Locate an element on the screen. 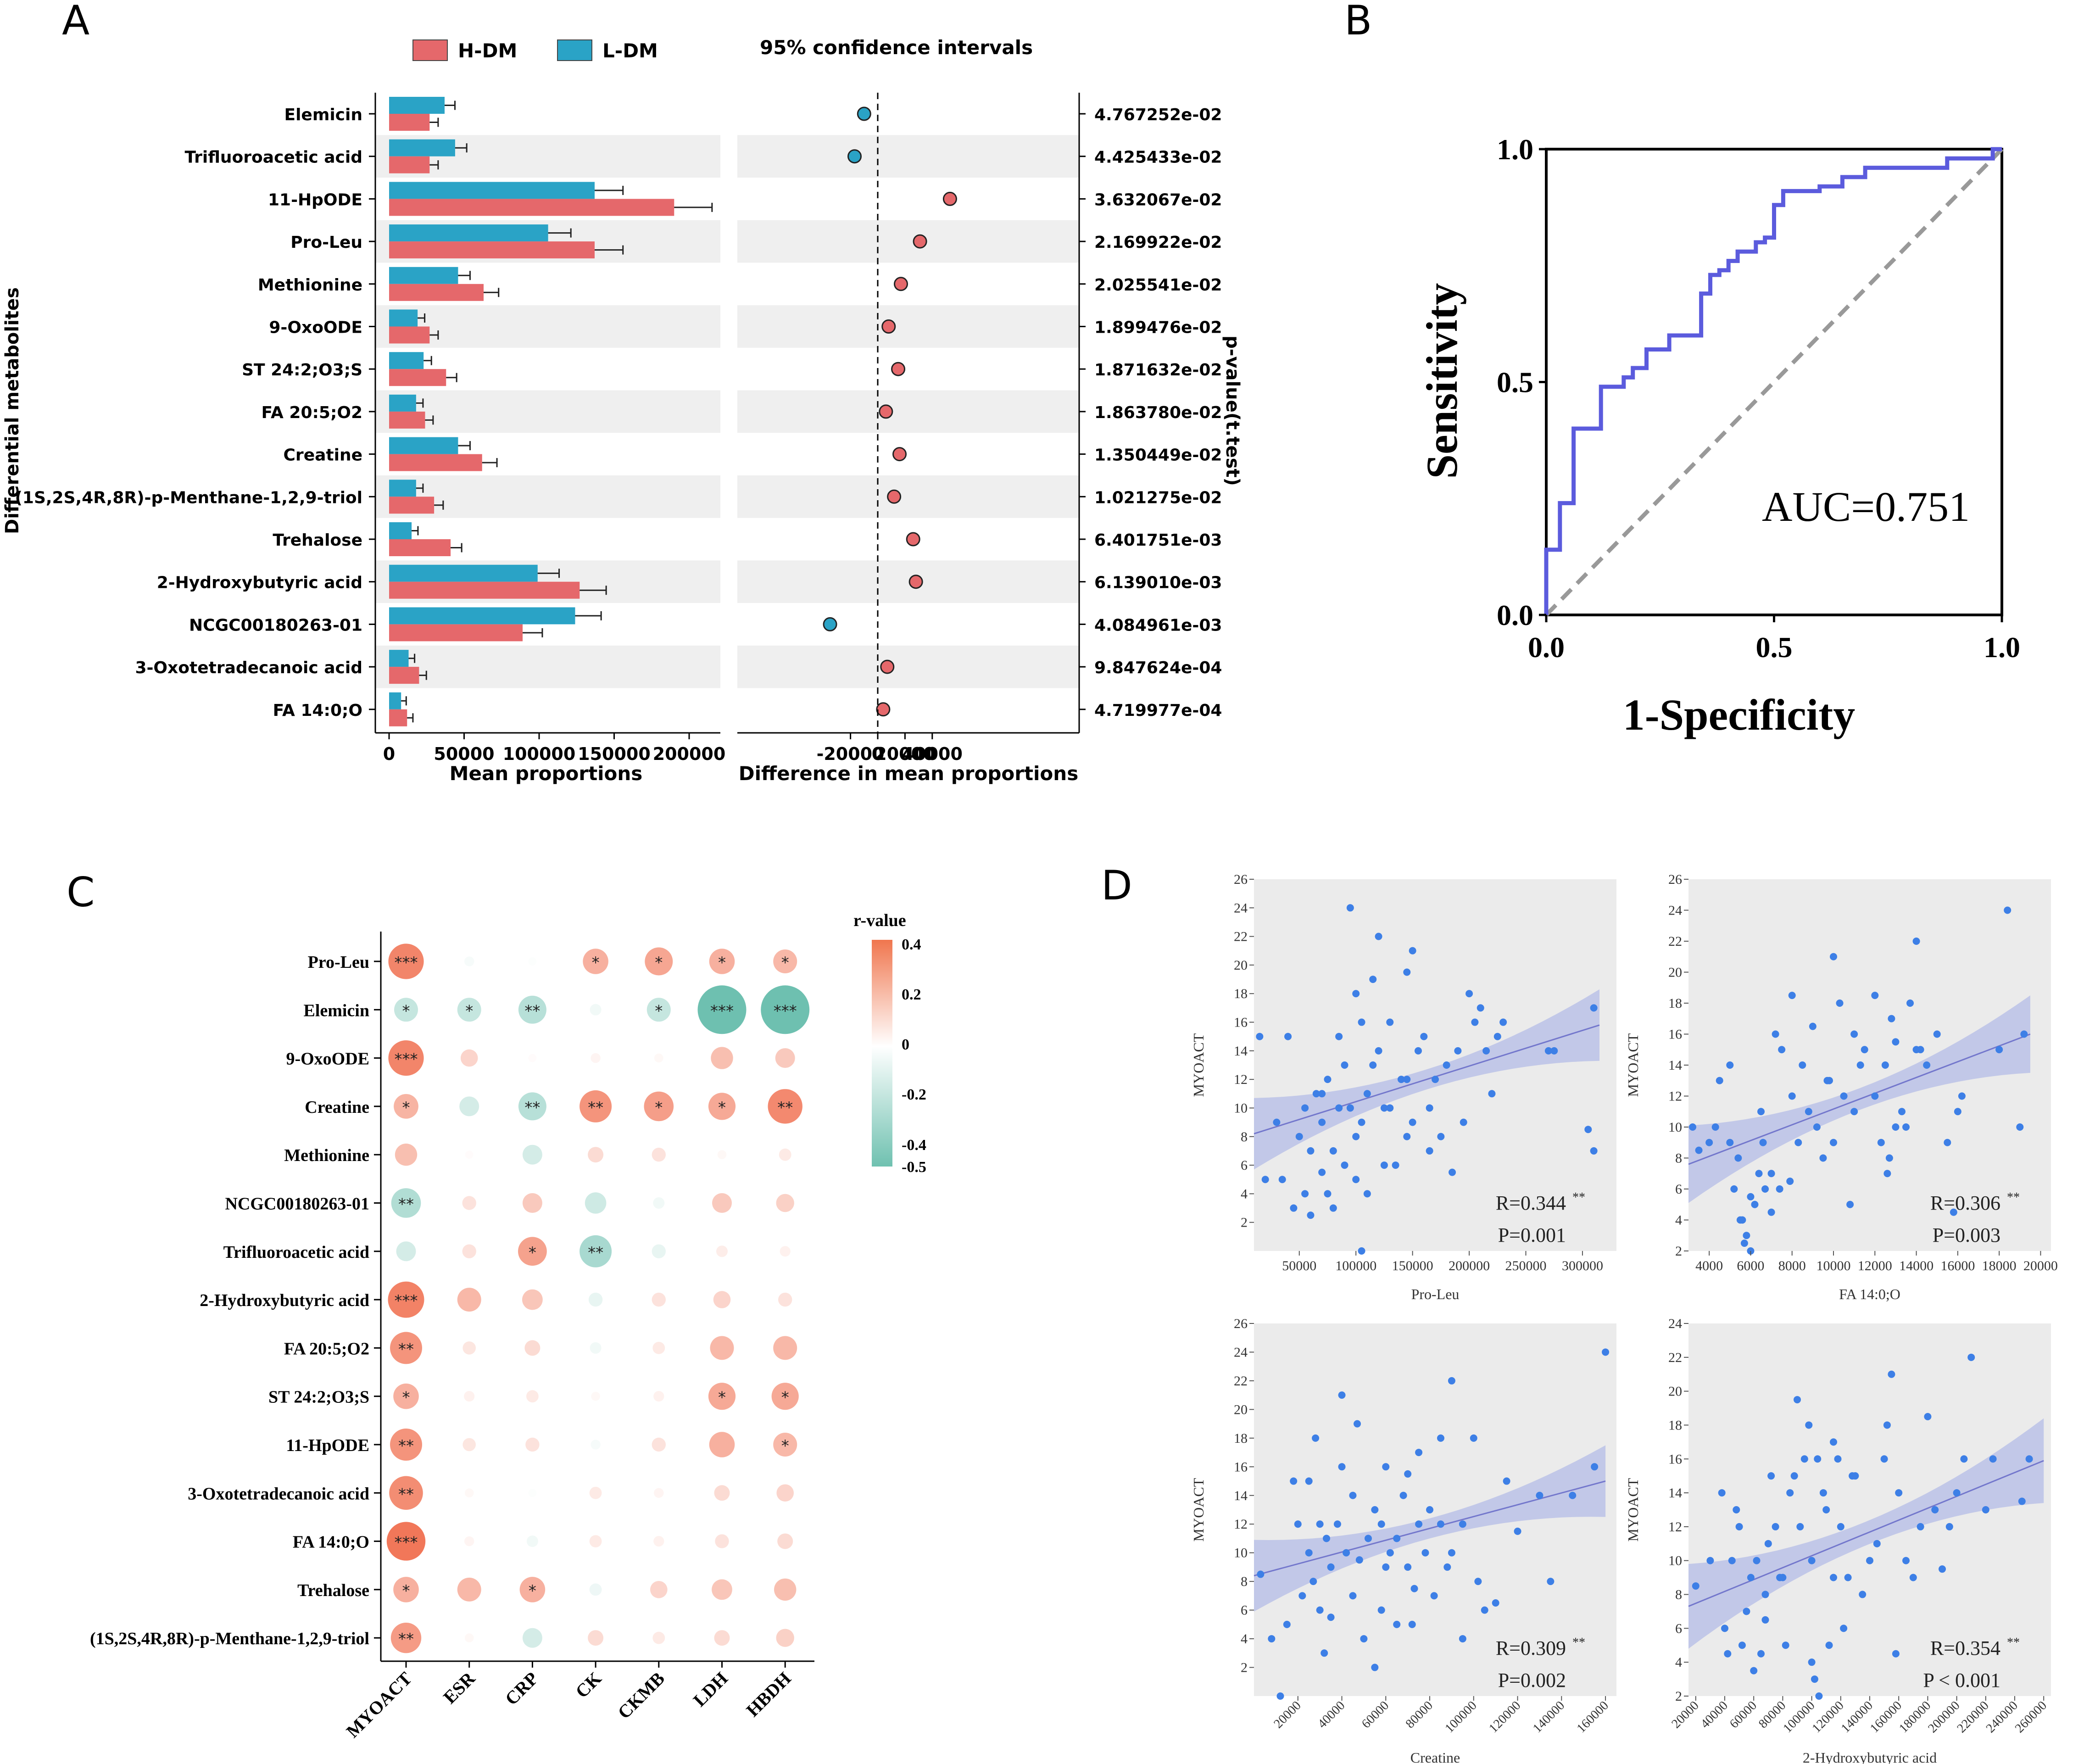 The image size is (2084, 1764). scatter-x-tick-label: 100000 is located at coordinates (1355, 1265).